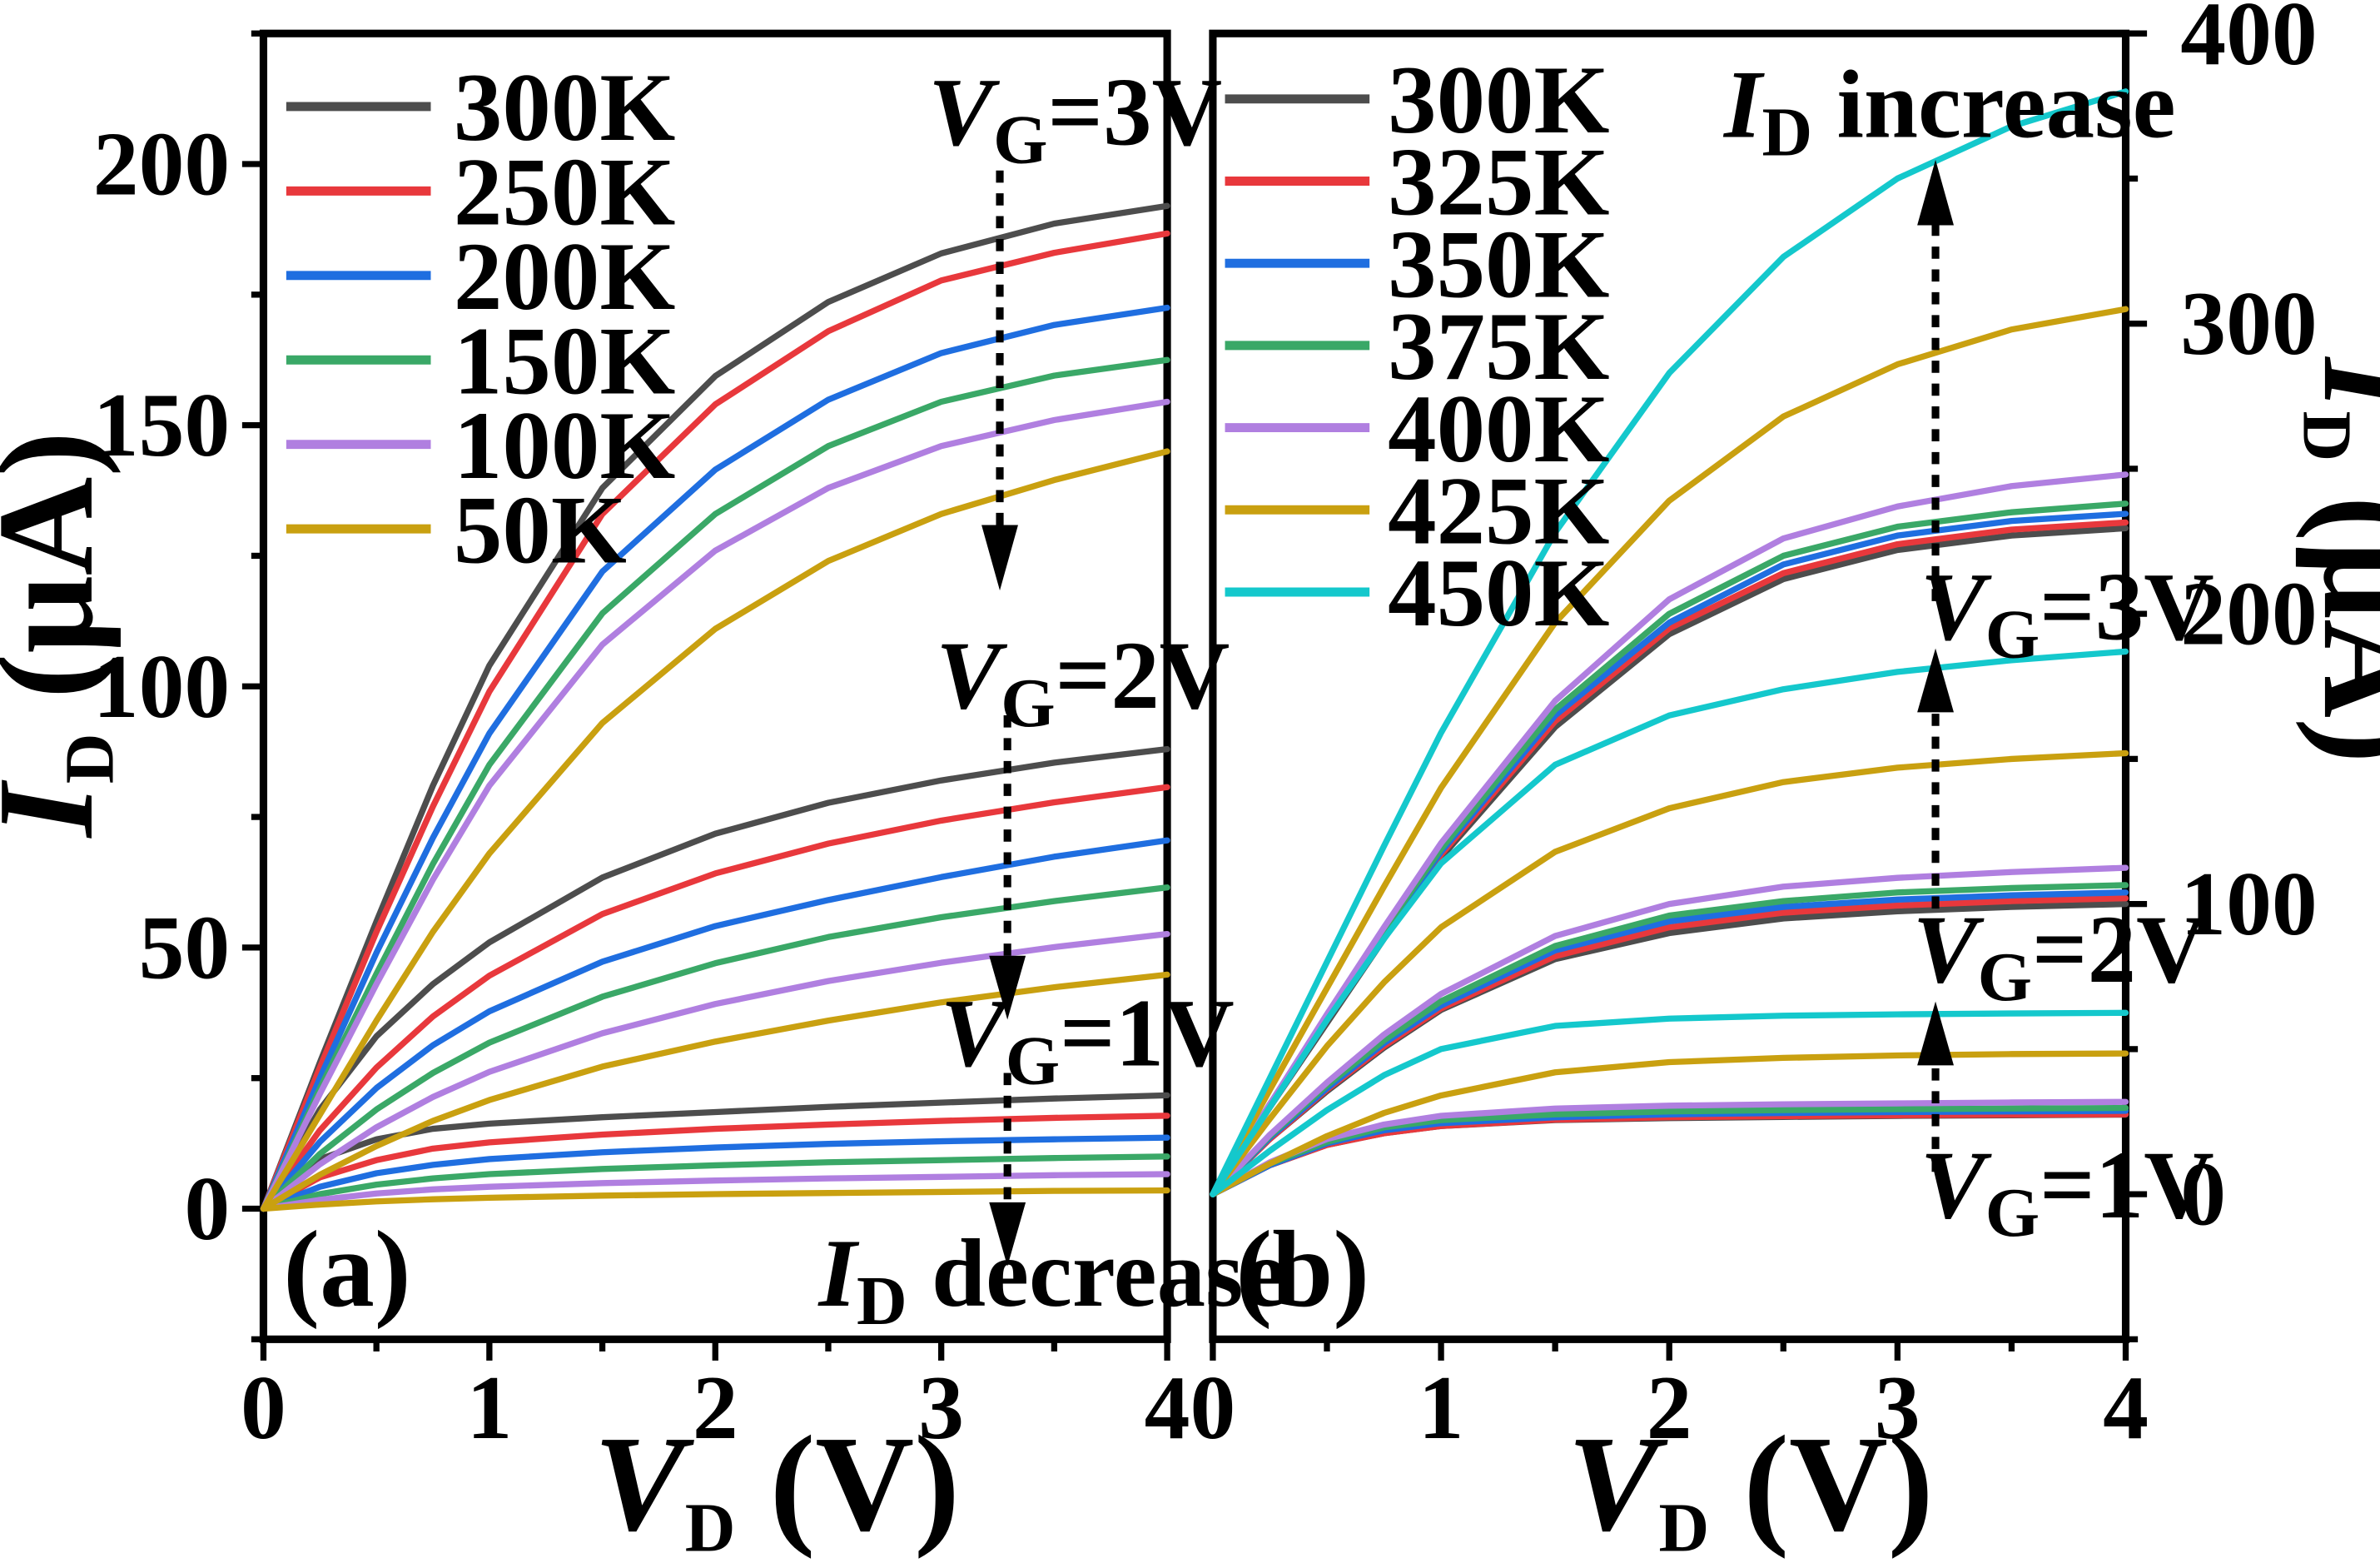  I want to click on line-a-200K-vg2V, so click(715, 1024).